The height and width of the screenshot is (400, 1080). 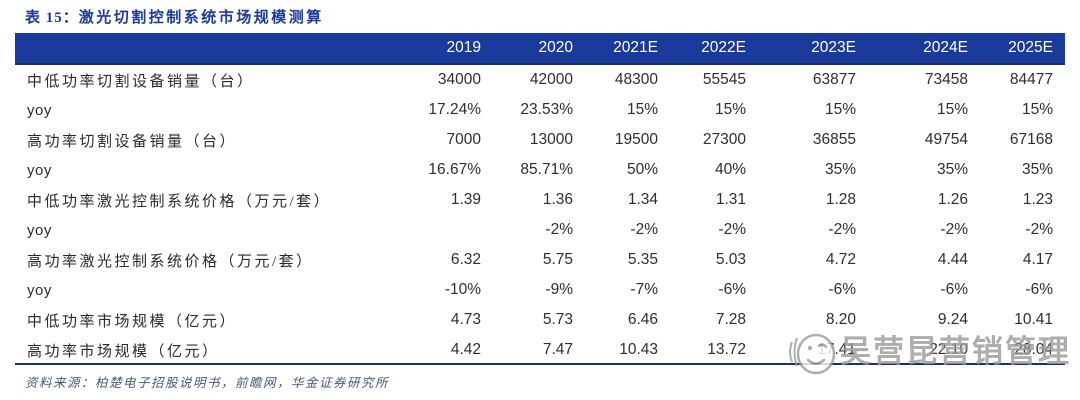 I want to click on cell: 27300, so click(x=724, y=139).